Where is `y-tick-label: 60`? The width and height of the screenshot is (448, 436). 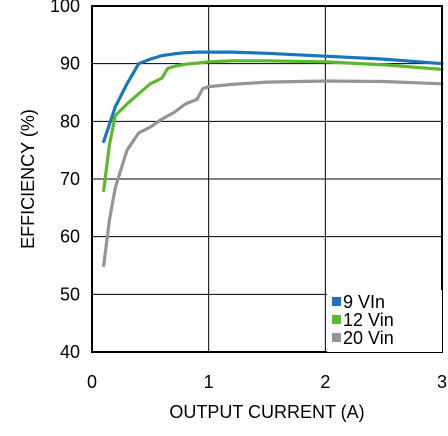
y-tick-label: 60 is located at coordinates (70, 237).